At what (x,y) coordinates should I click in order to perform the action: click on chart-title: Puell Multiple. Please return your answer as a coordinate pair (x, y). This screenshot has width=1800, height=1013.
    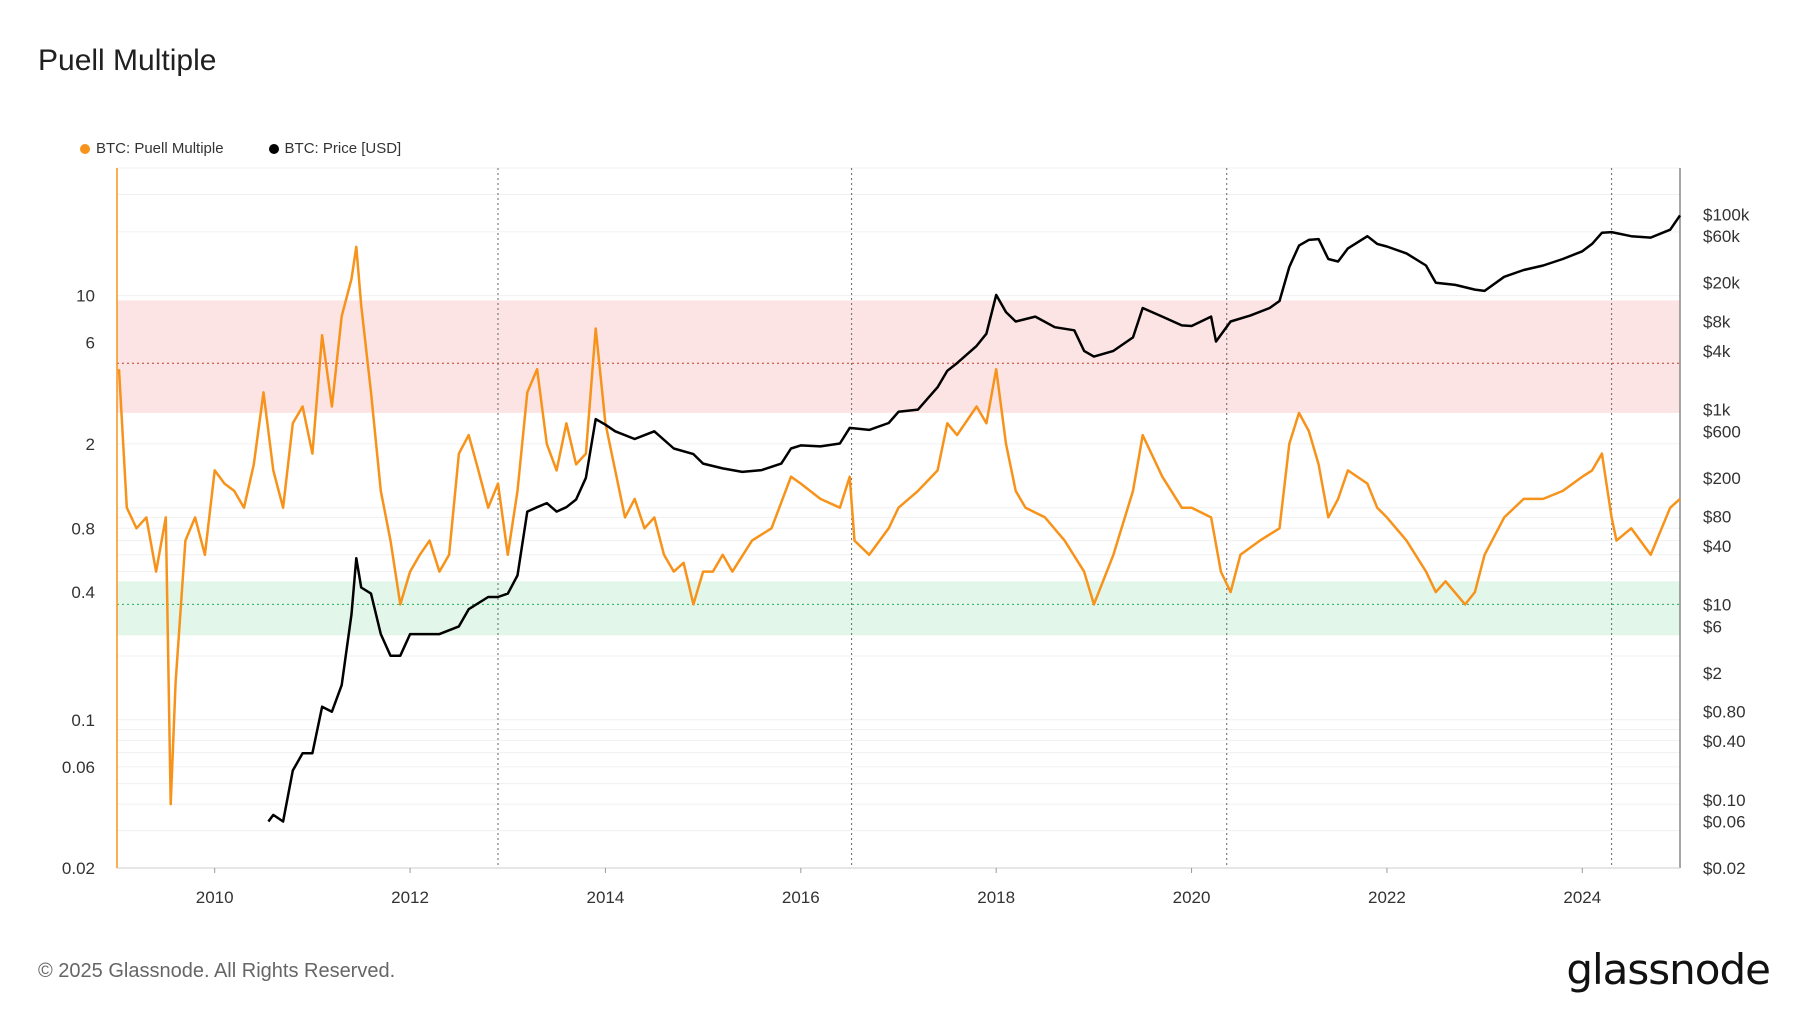
    Looking at the image, I should click on (127, 60).